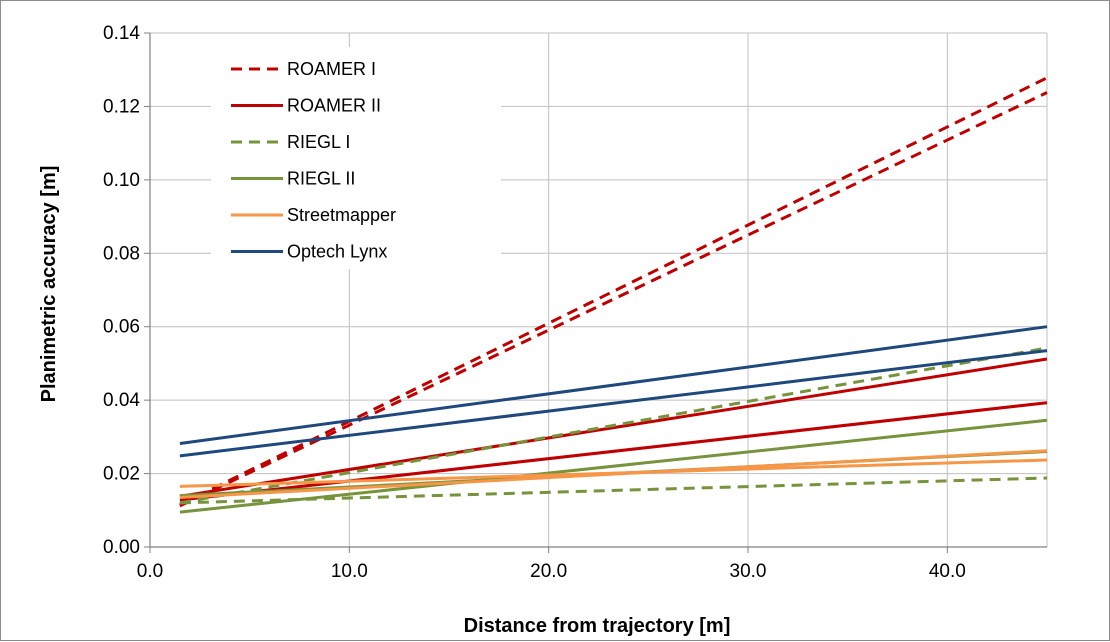  I want to click on x-tick-label: 10.0, so click(349, 571).